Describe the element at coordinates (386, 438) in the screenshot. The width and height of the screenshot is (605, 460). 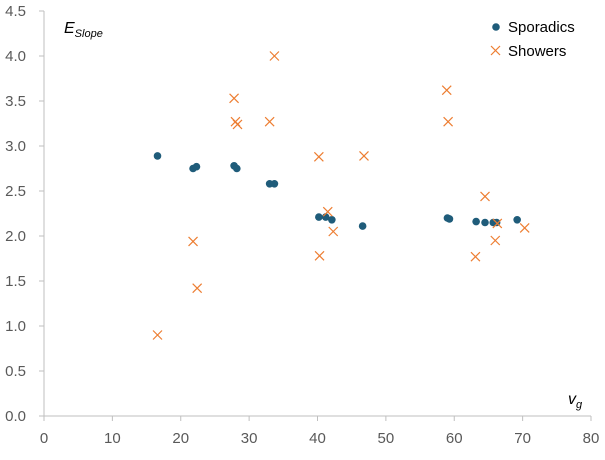
I see `x-tick-label: 50` at that location.